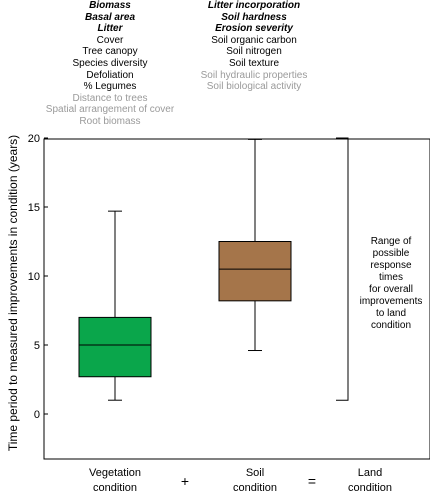  What do you see at coordinates (312, 481) in the screenshot?
I see `equals-sign: =` at bounding box center [312, 481].